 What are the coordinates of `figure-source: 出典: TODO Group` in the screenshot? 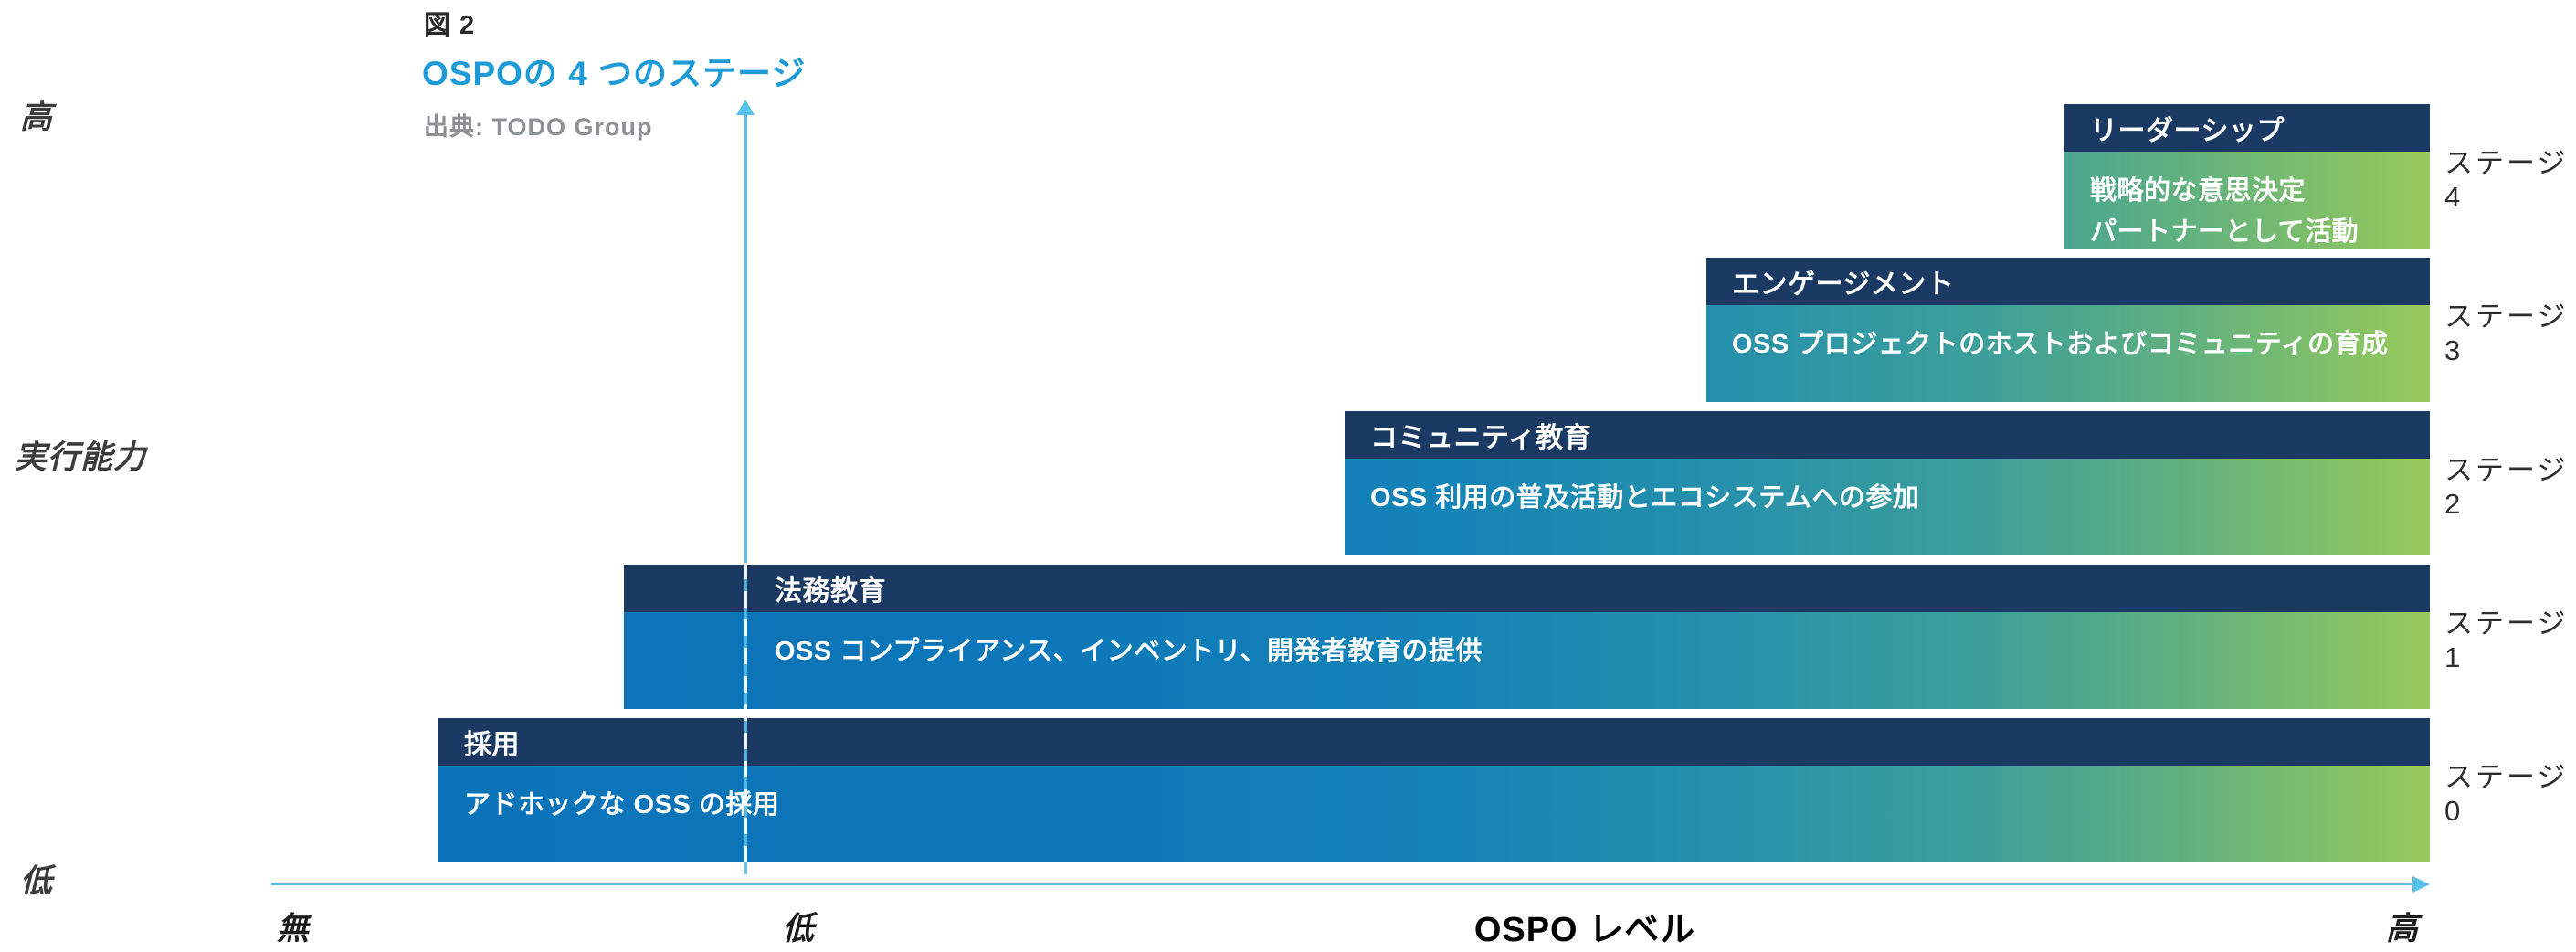 It's located at (538, 127).